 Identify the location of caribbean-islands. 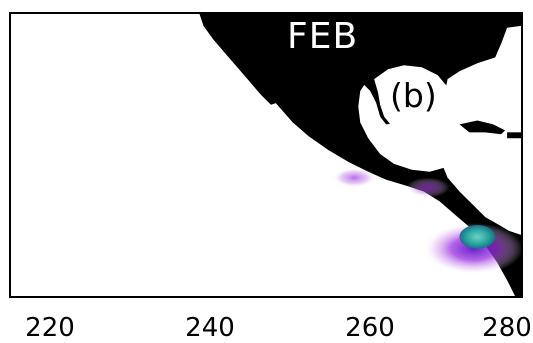
(482, 127).